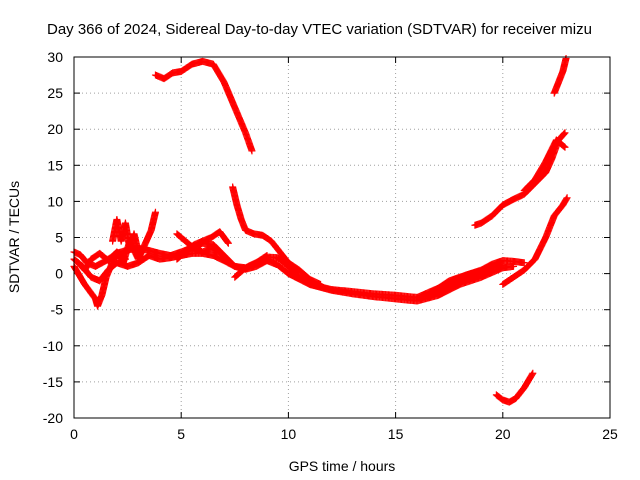 Image resolution: width=640 pixels, height=480 pixels. I want to click on x-tick-label: 15, so click(396, 434).